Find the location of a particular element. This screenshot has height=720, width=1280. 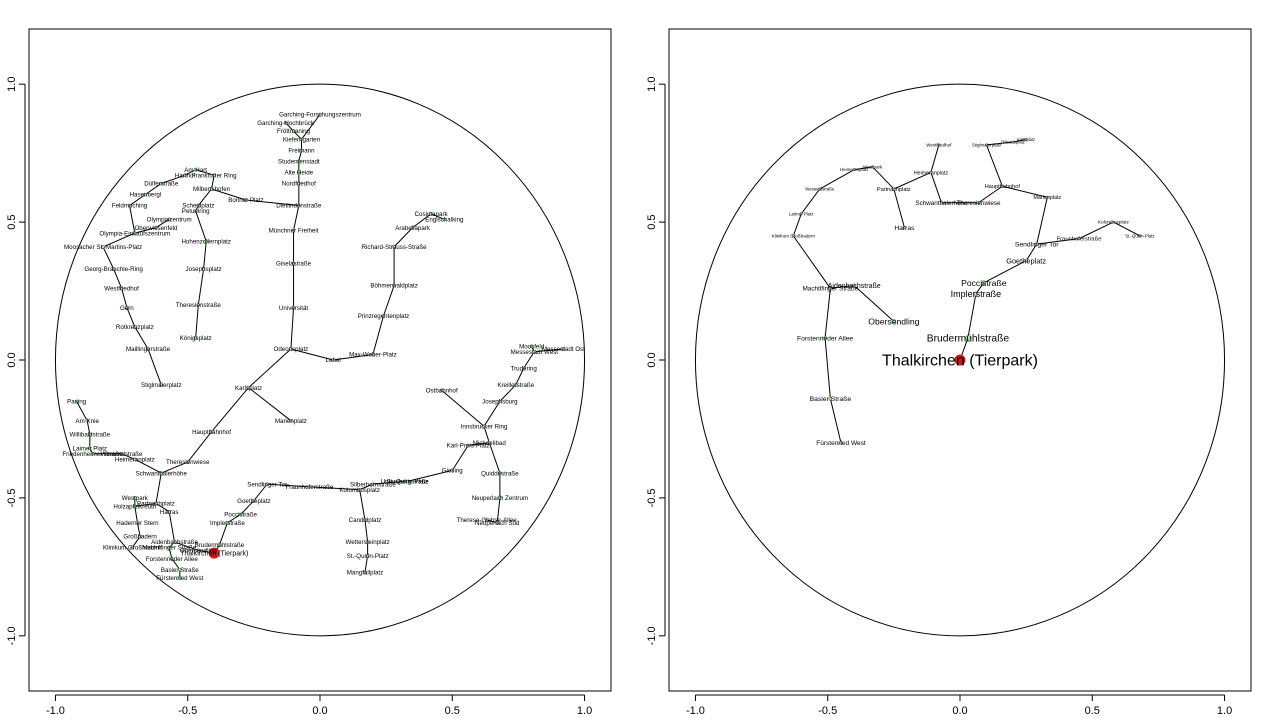

node-richard-strauss-stra-e is located at coordinates (394, 247).